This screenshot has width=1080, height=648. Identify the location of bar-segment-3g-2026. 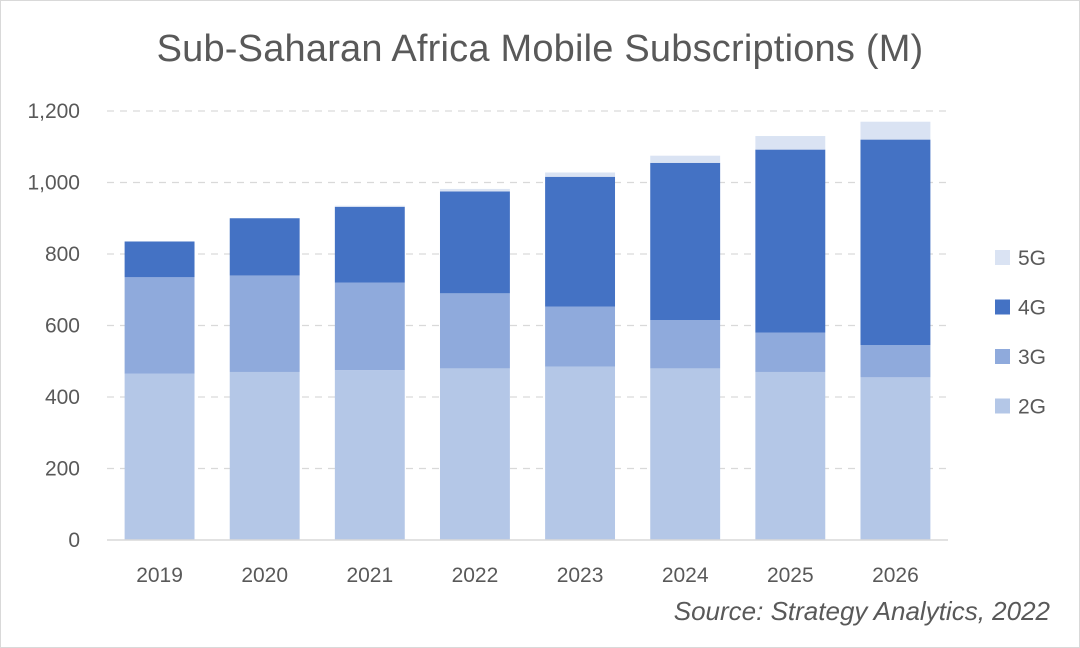
(895, 361).